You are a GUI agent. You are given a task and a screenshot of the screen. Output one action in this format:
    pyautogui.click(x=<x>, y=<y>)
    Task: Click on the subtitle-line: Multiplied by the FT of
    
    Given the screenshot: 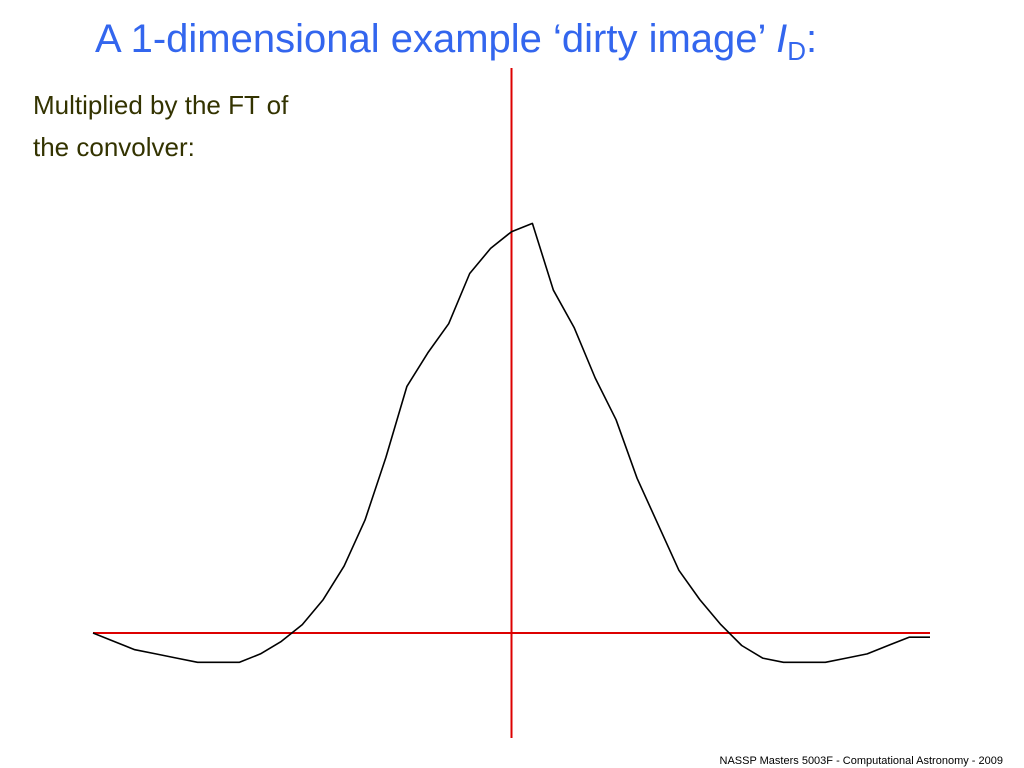 What is the action you would take?
    pyautogui.click(x=161, y=105)
    